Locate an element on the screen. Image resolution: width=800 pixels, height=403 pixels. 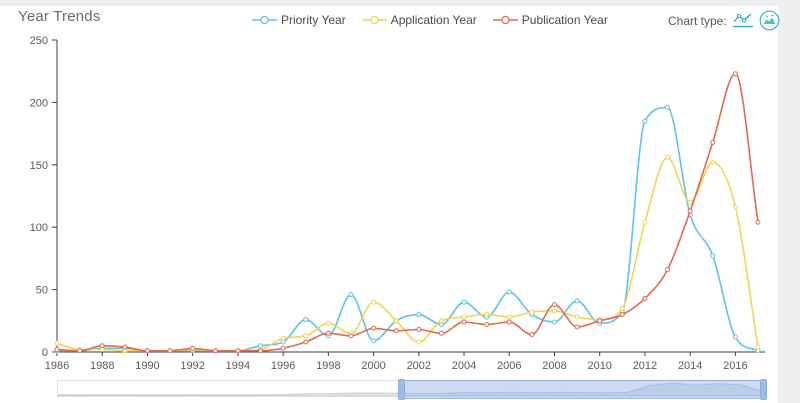
x-tick-label: 1994 is located at coordinates (238, 366).